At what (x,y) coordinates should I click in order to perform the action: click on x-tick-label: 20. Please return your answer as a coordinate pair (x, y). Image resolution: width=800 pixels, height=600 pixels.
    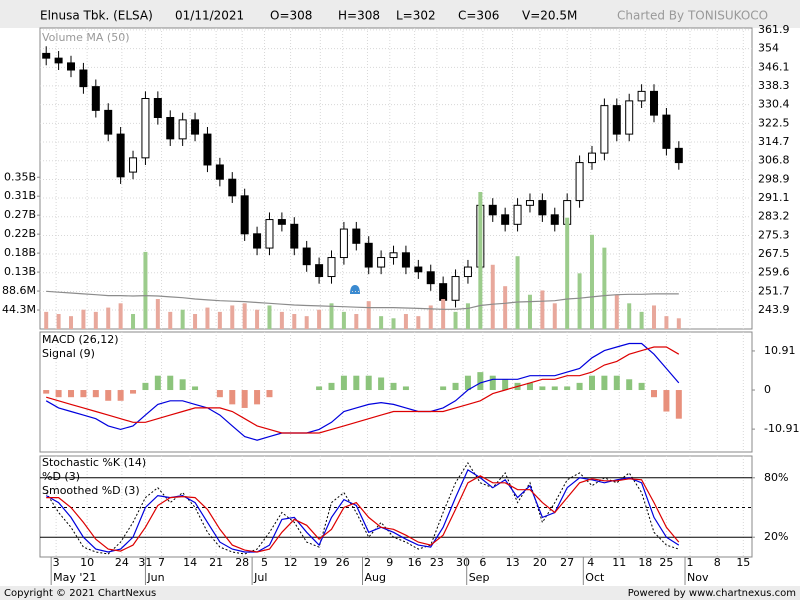
    Looking at the image, I should click on (540, 562).